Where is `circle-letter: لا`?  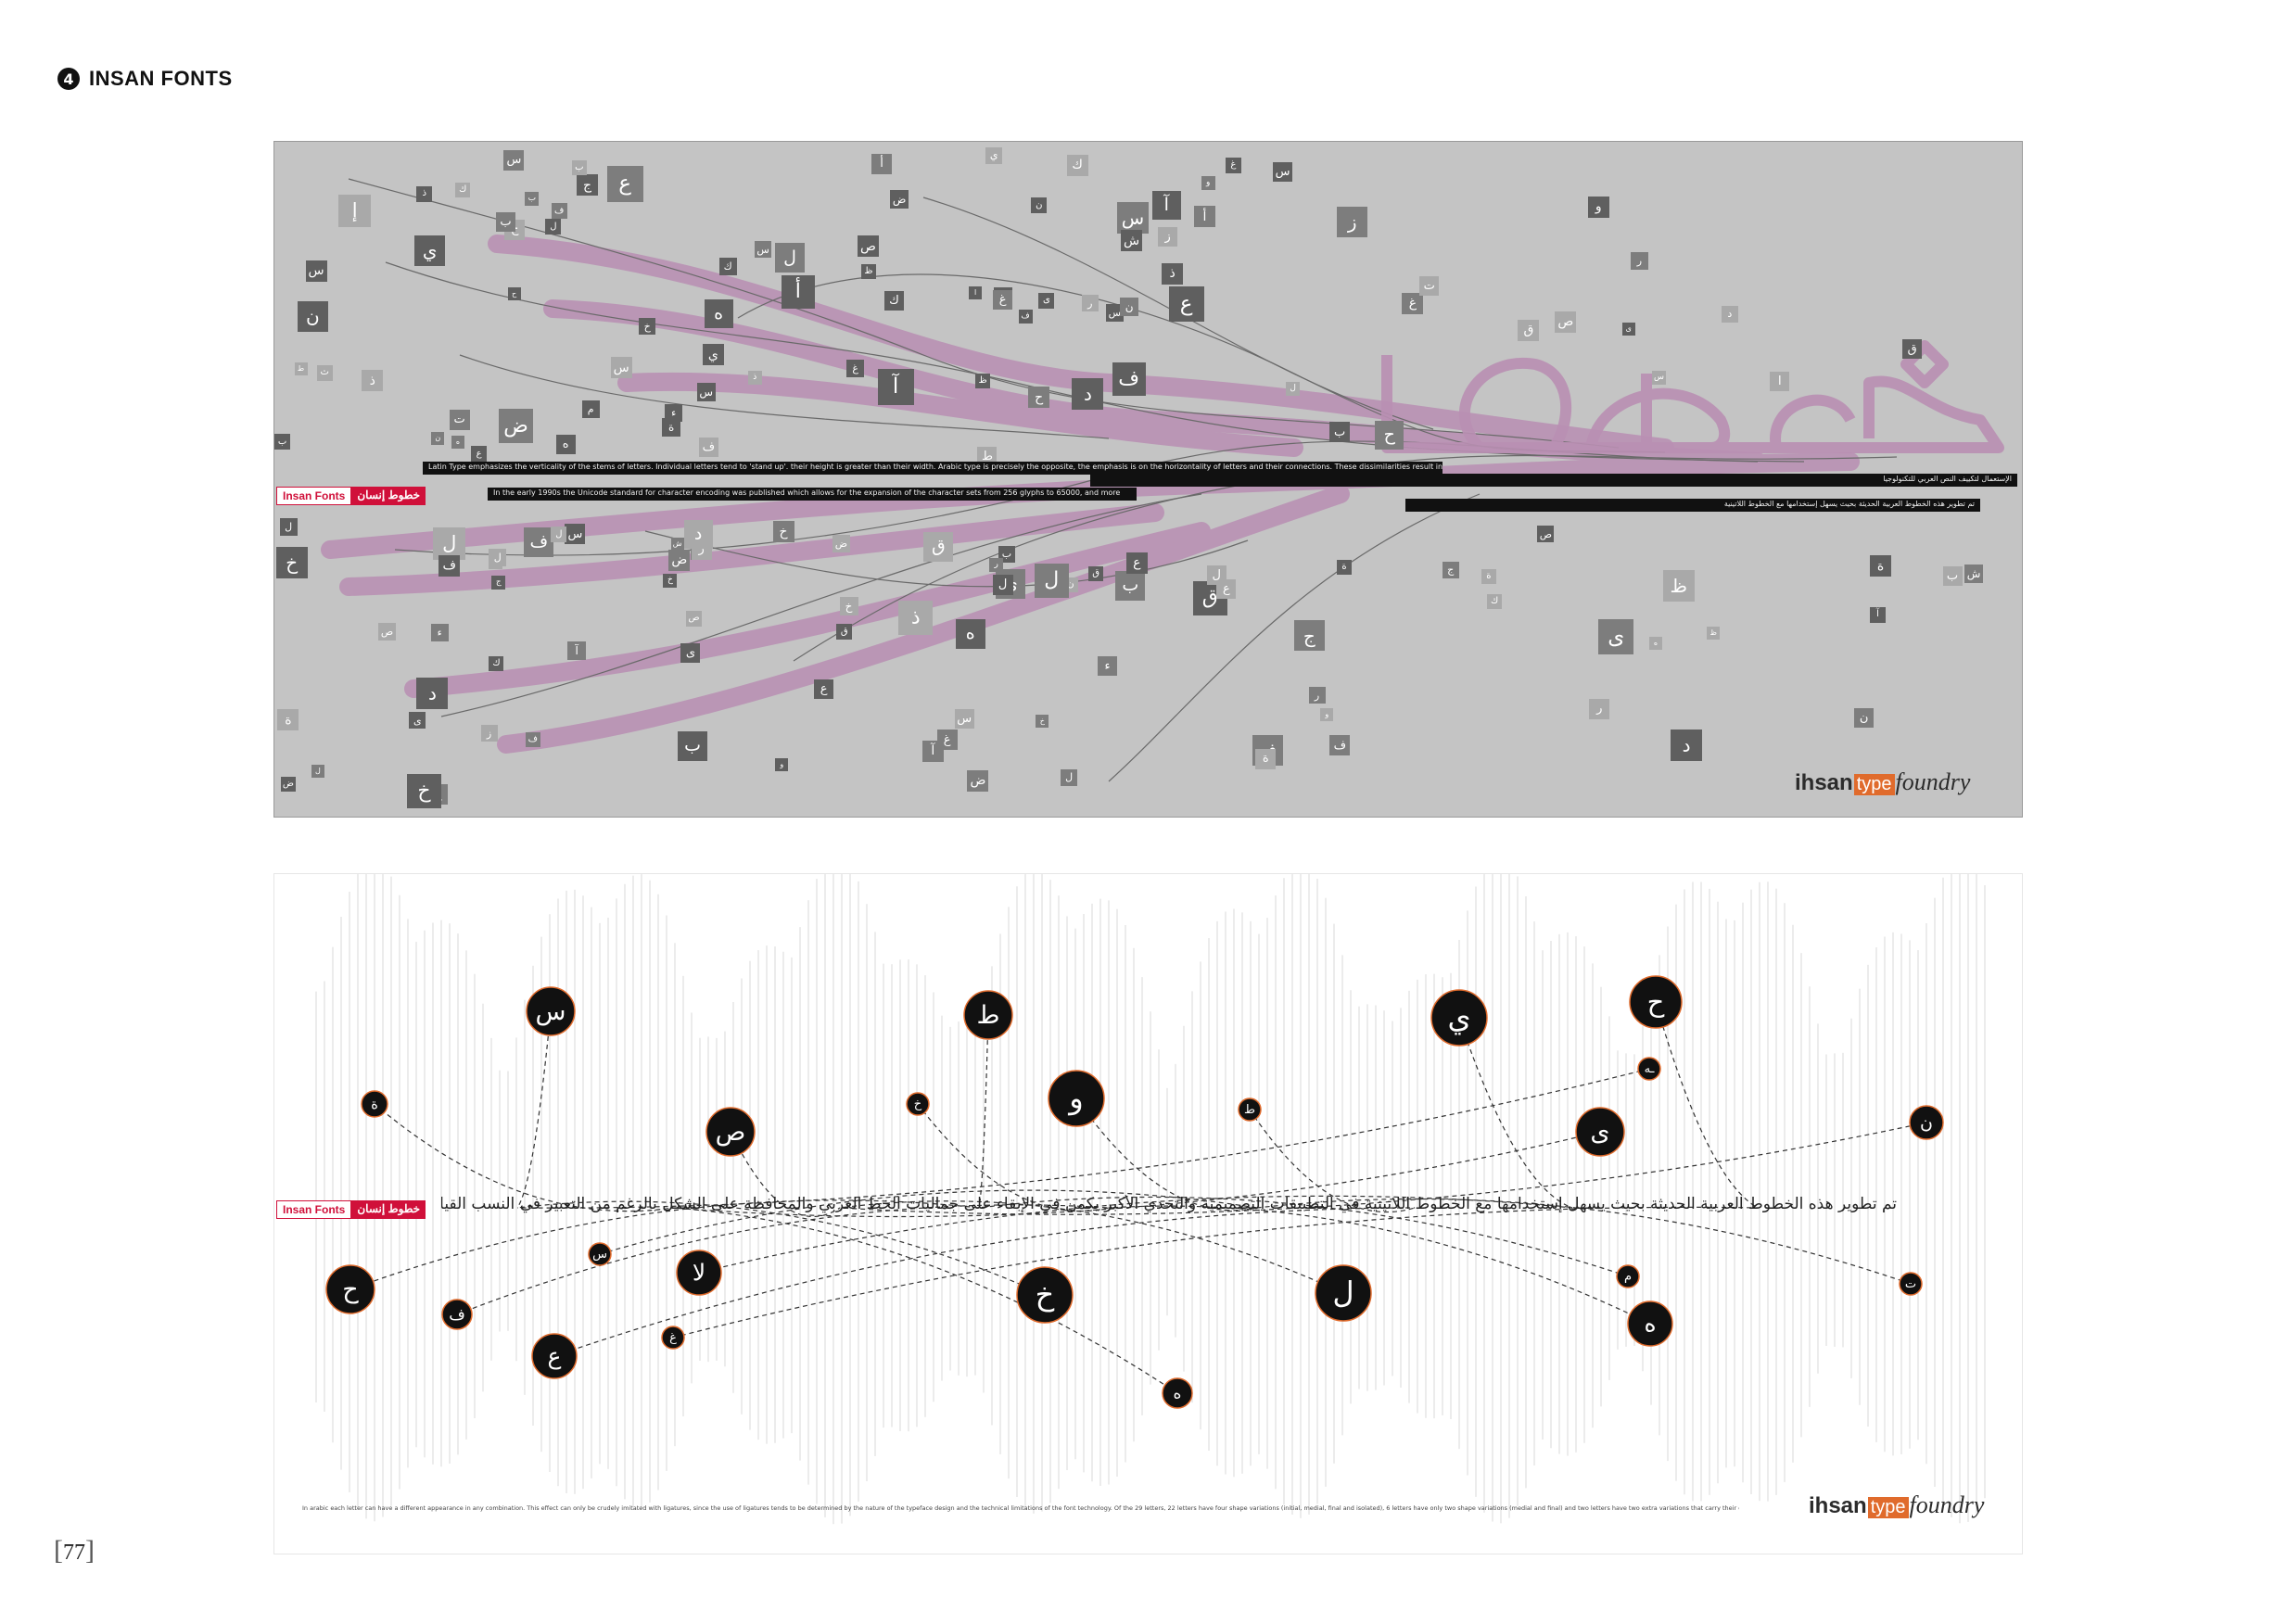 circle-letter: لا is located at coordinates (699, 1272).